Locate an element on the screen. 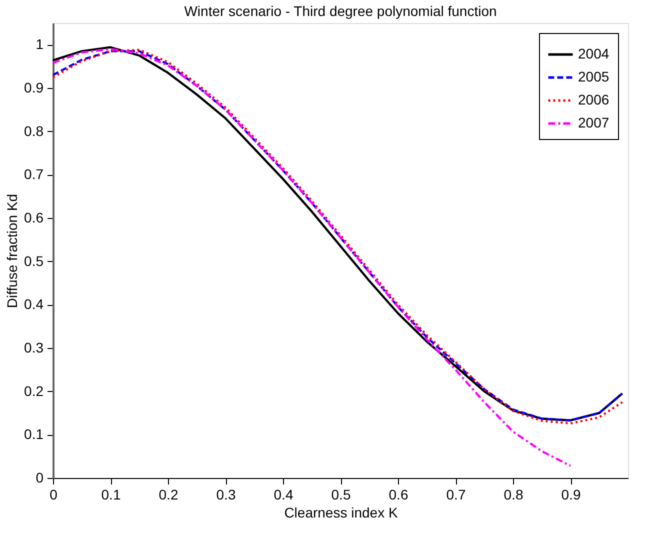 Image resolution: width=657 pixels, height=546 pixels. y-tick-label: 0.4 is located at coordinates (34, 304).